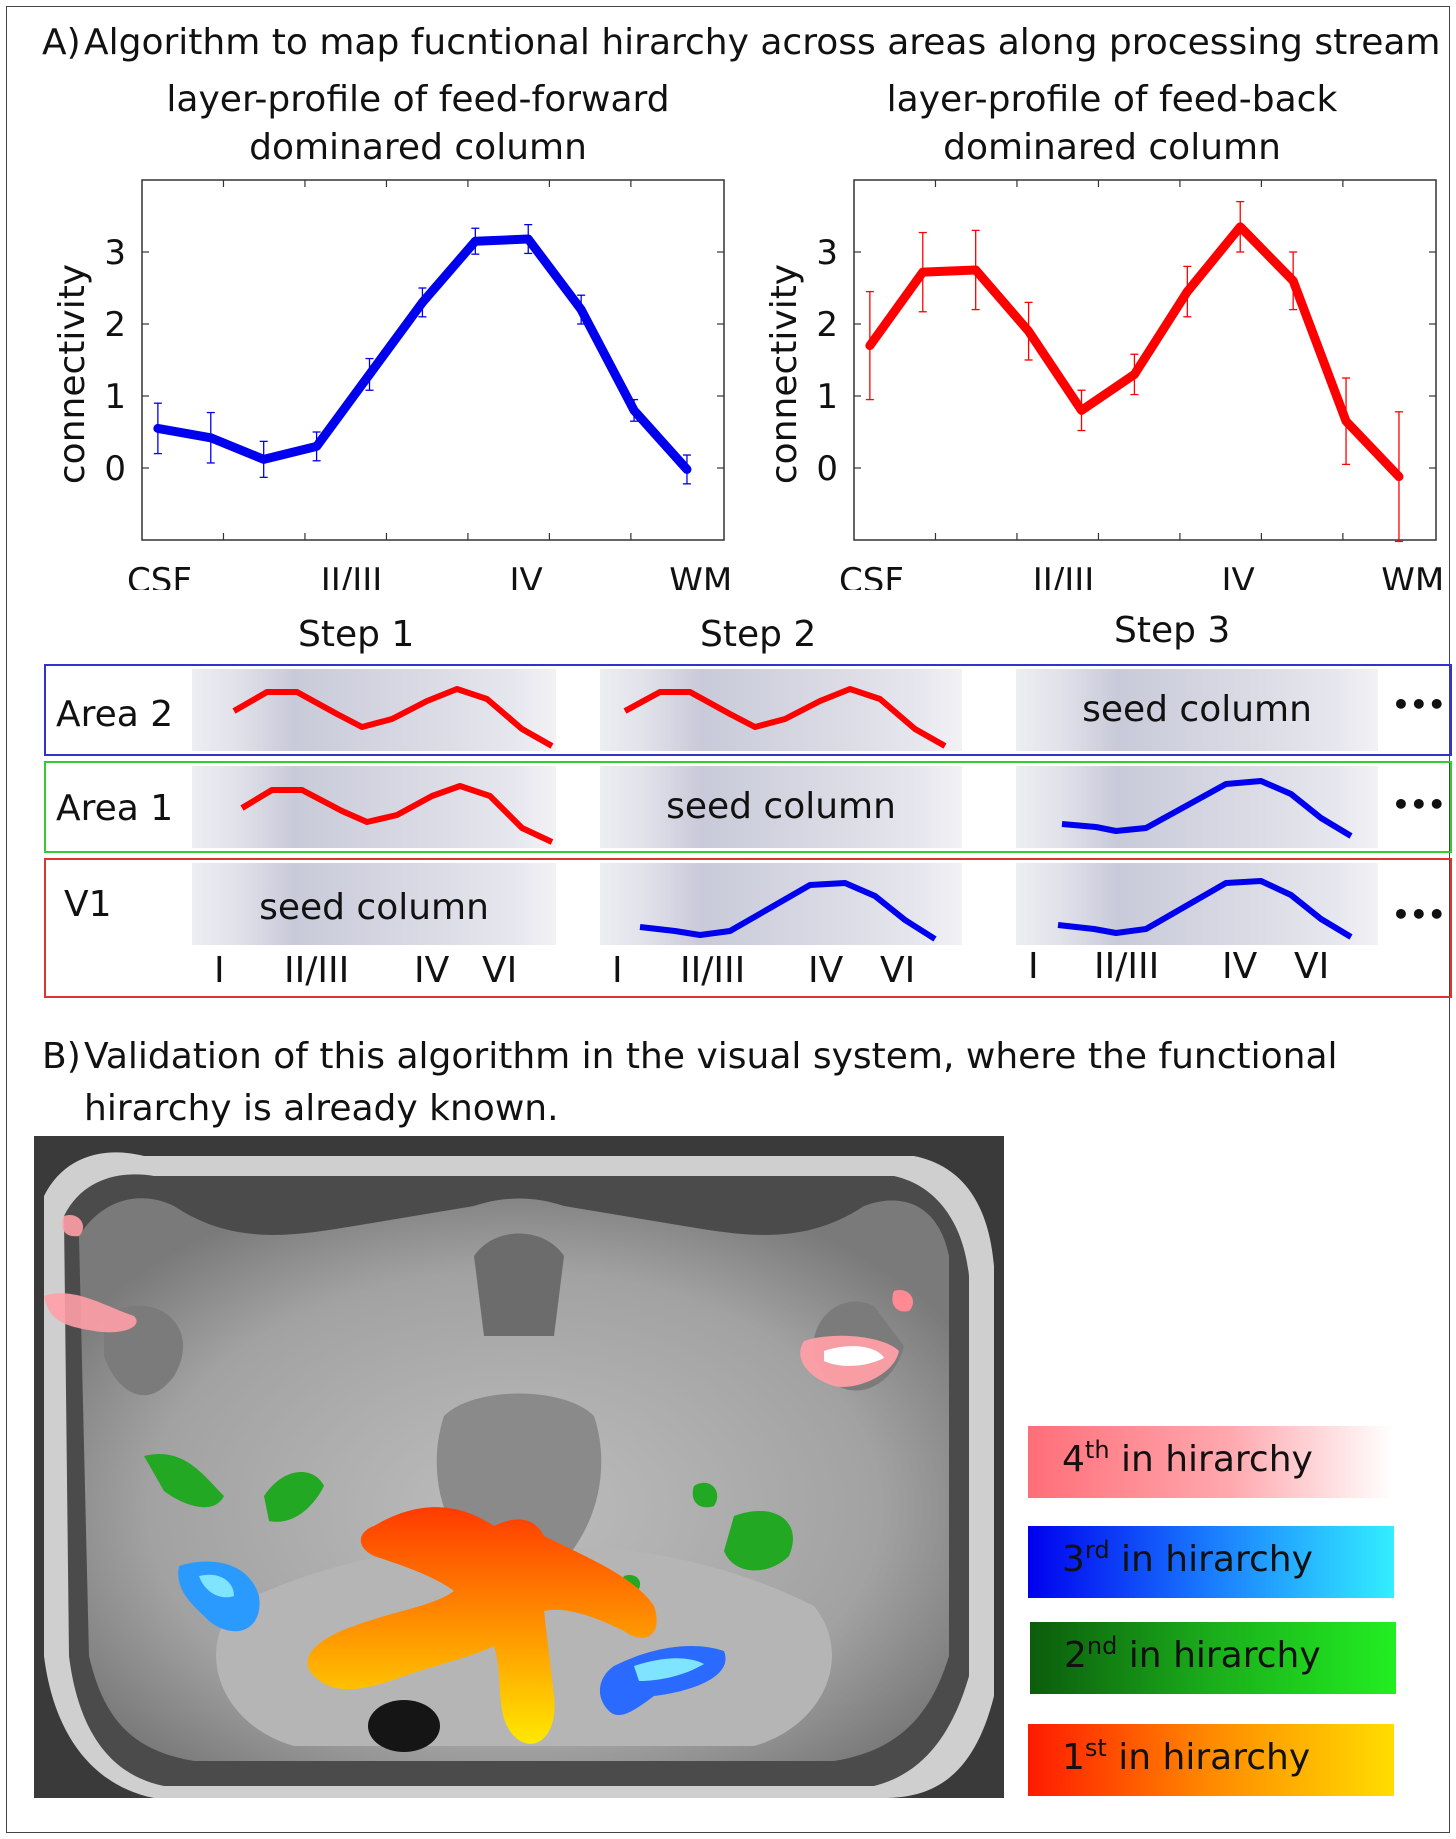  I want to click on legend-3rd-number: 3, so click(1073, 1559).